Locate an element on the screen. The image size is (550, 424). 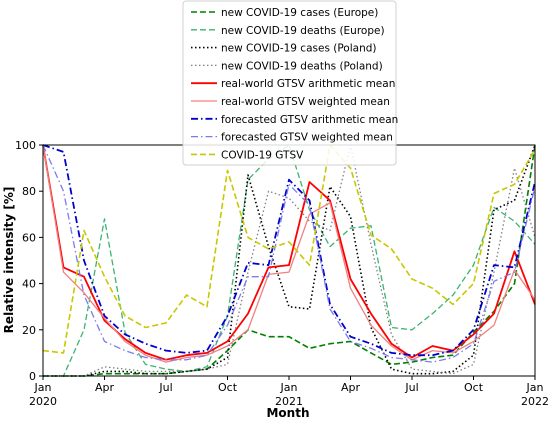
x-tick-year-label: 2022 is located at coordinates (535, 401).